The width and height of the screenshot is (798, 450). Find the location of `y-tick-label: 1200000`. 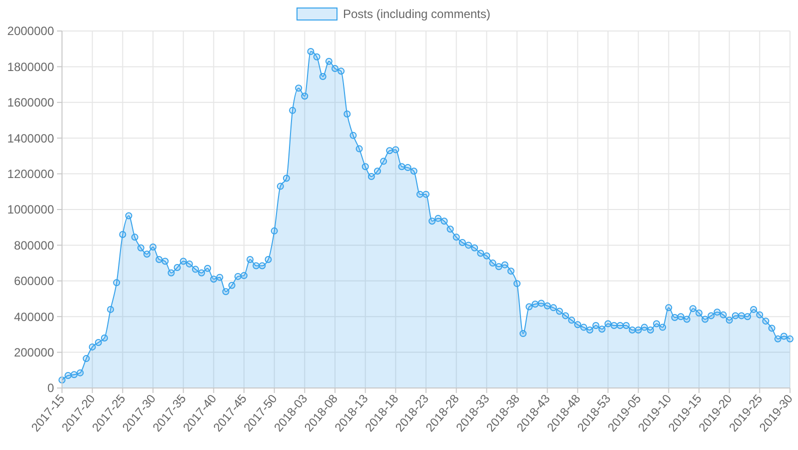

y-tick-label: 1200000 is located at coordinates (30, 174).